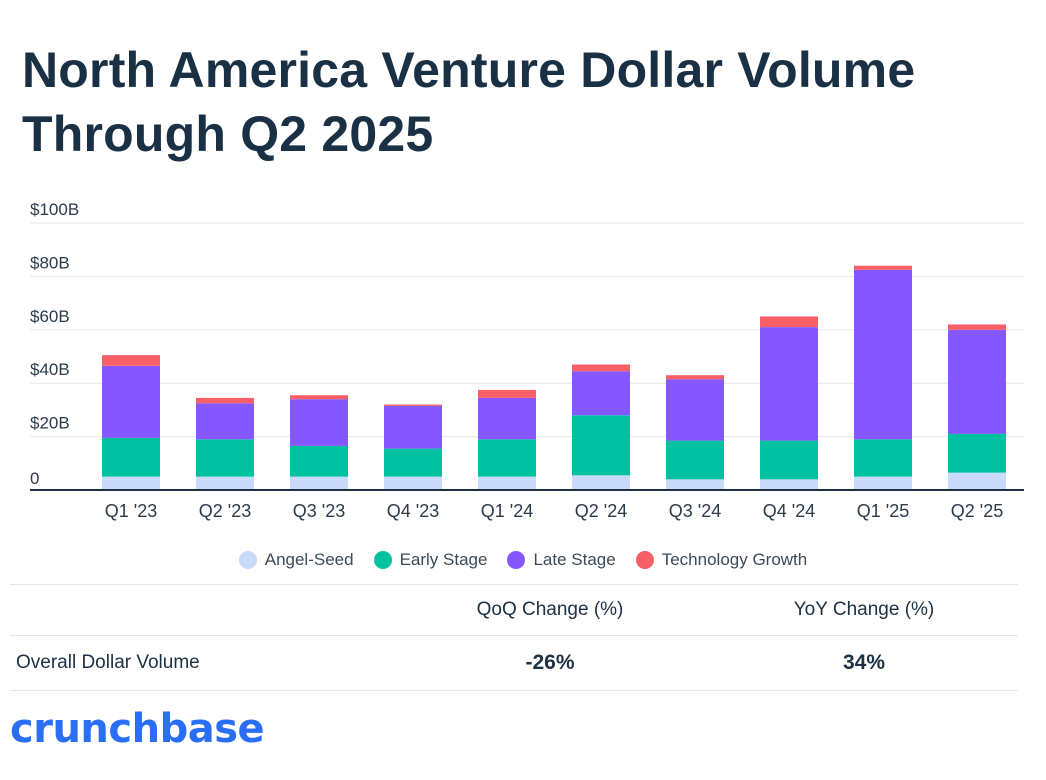  What do you see at coordinates (864, 609) in the screenshot?
I see `table-header-yoy: YoY Change (%)` at bounding box center [864, 609].